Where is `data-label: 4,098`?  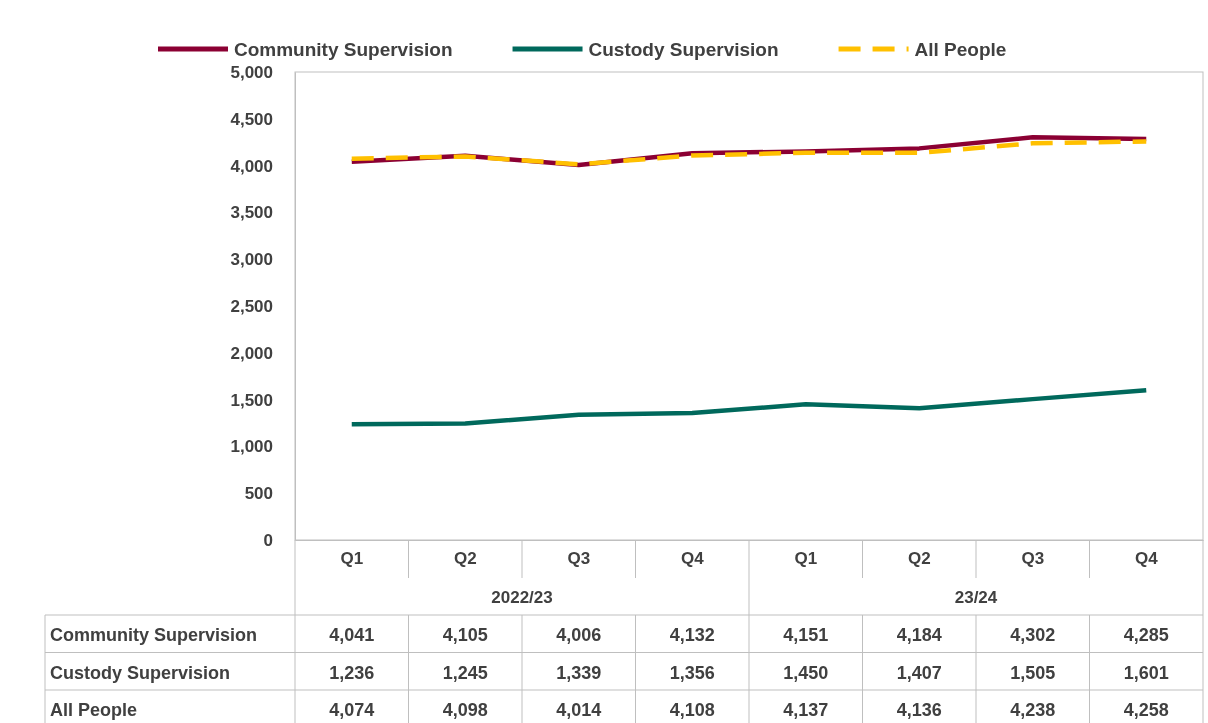
data-label: 4,098 is located at coordinates (465, 710).